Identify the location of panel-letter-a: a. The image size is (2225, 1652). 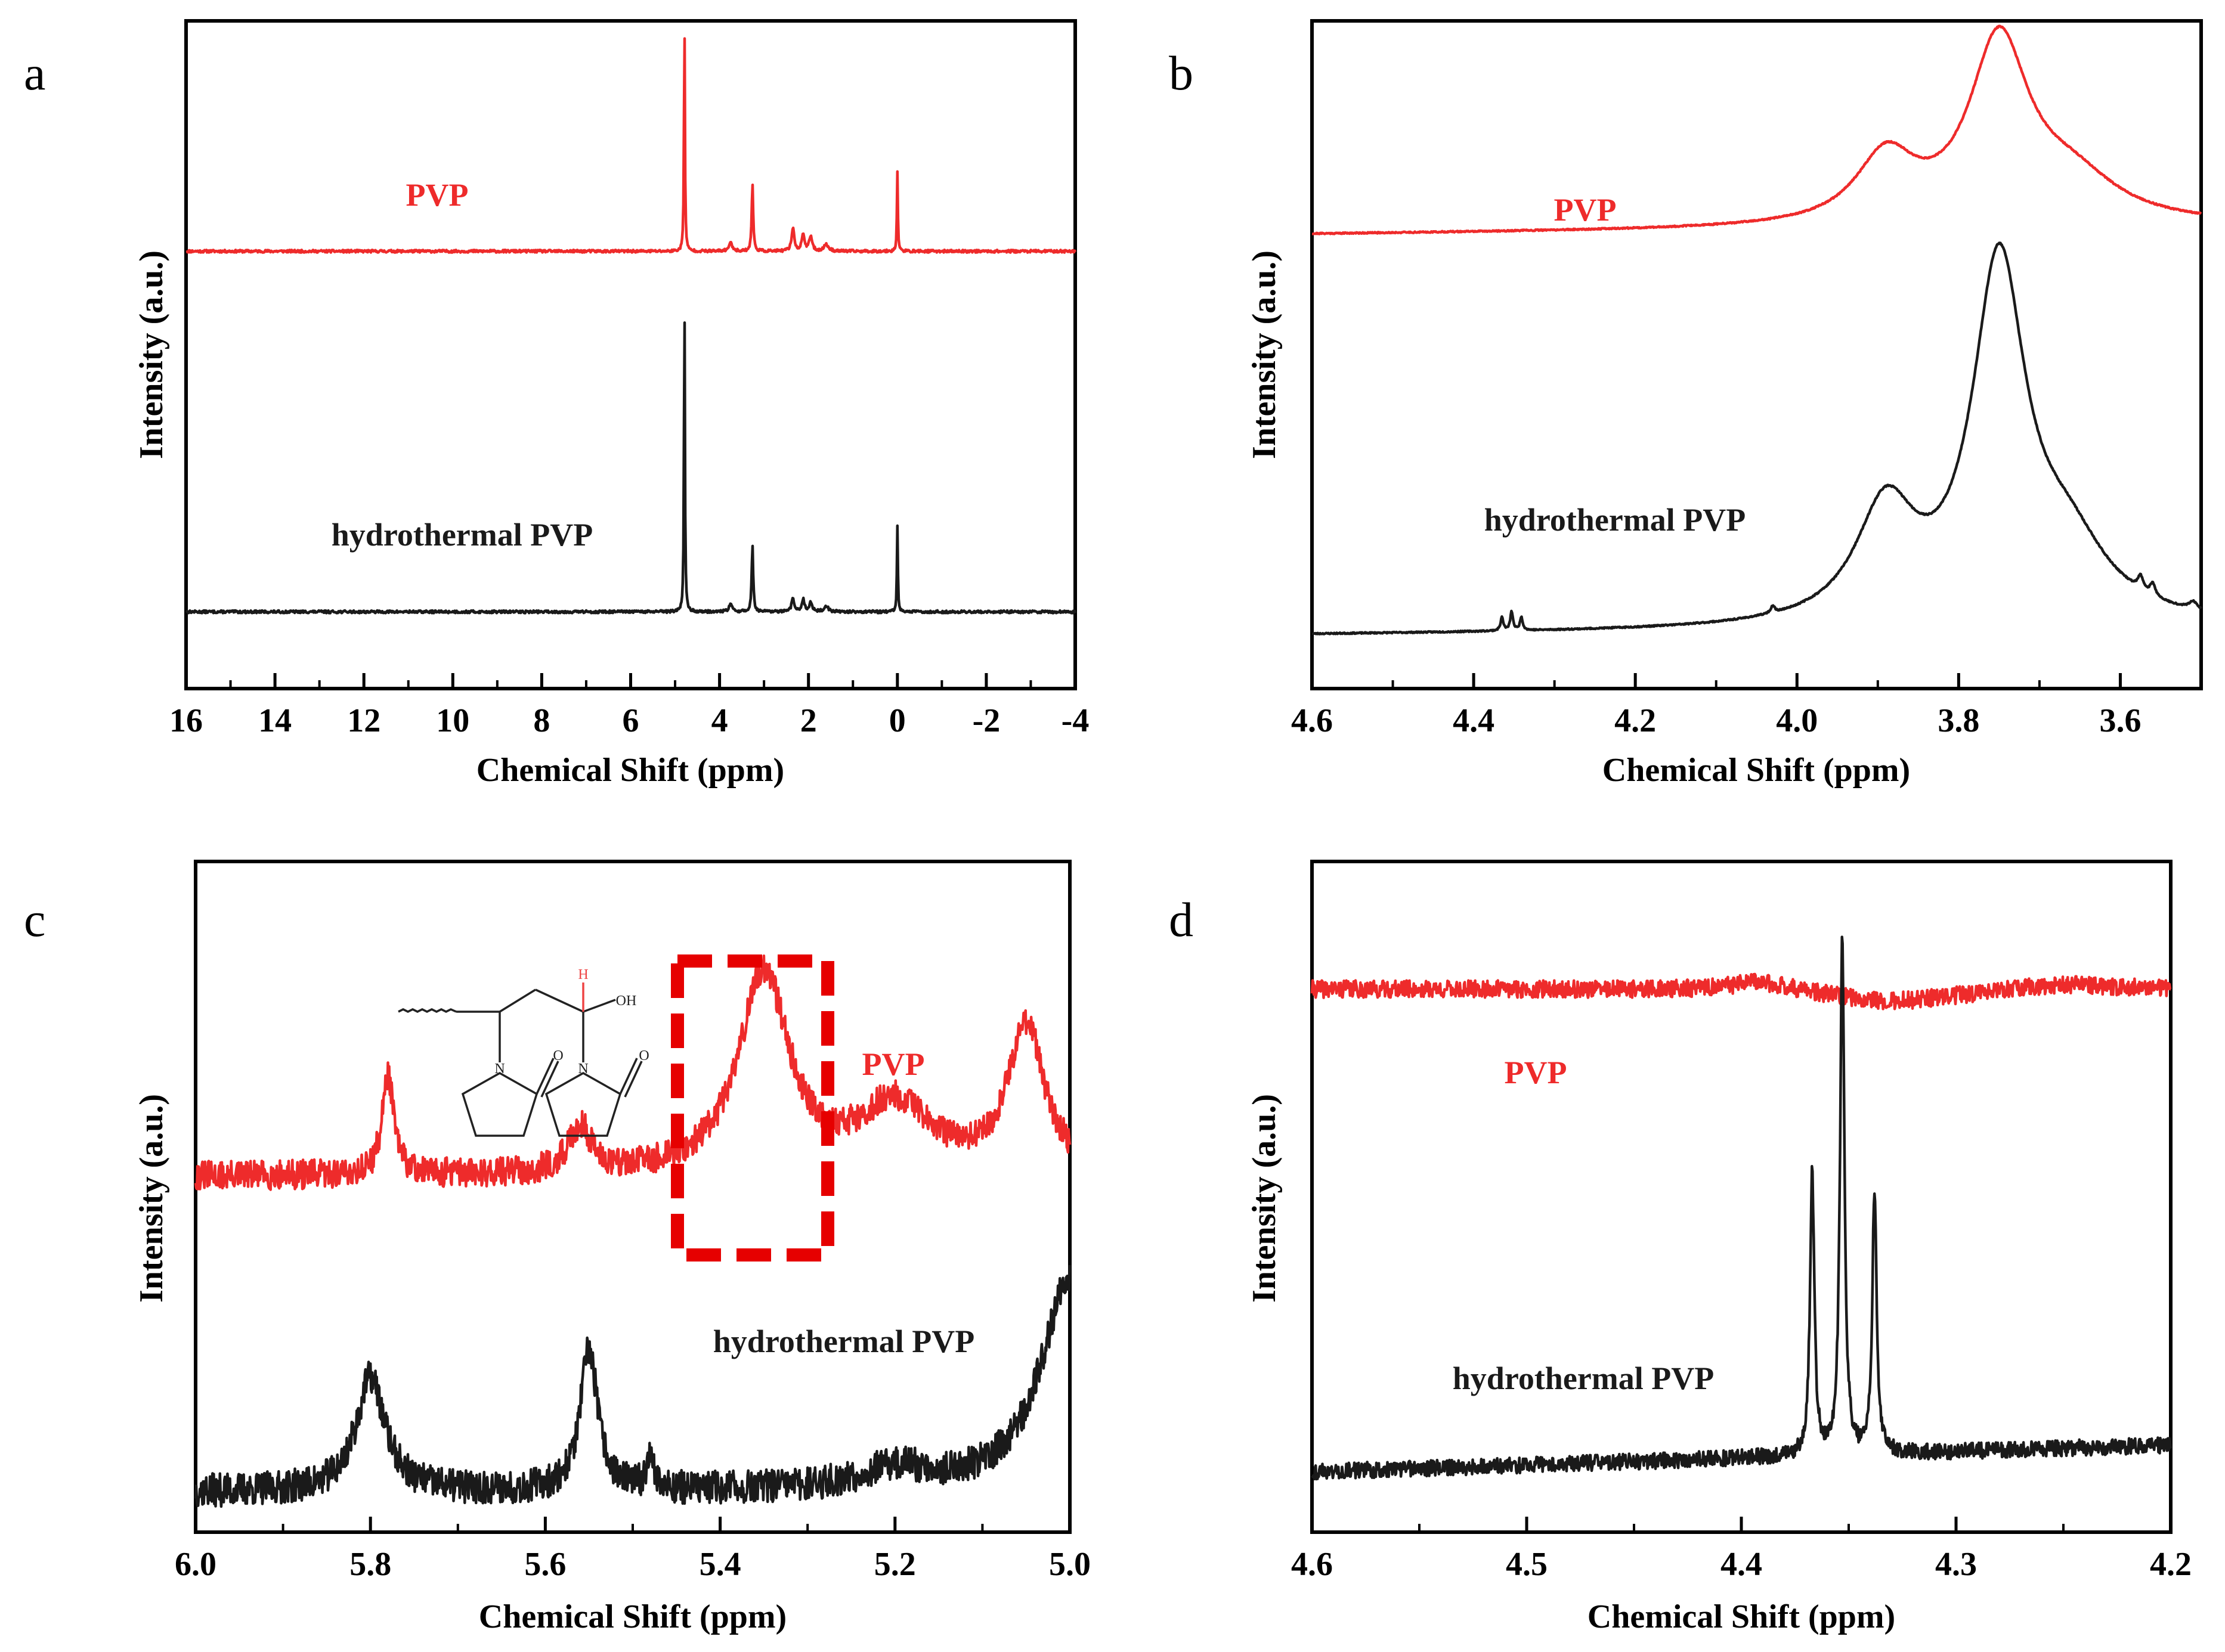
(35, 73).